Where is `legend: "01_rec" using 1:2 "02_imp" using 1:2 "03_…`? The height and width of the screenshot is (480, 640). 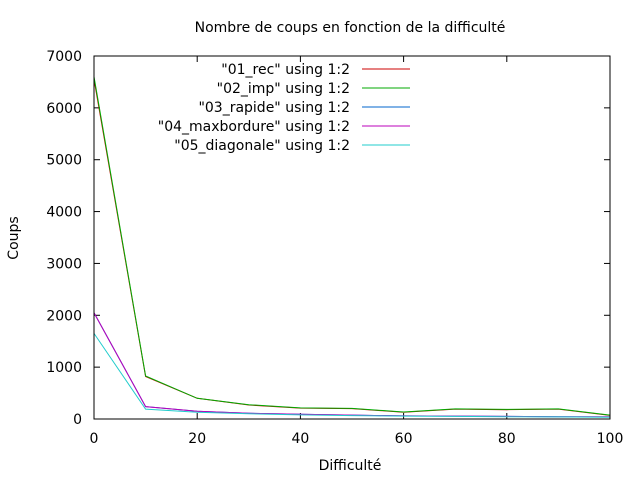
legend: "01_rec" using 1:2 "02_imp" using 1:2 "03_… is located at coordinates (284, 108).